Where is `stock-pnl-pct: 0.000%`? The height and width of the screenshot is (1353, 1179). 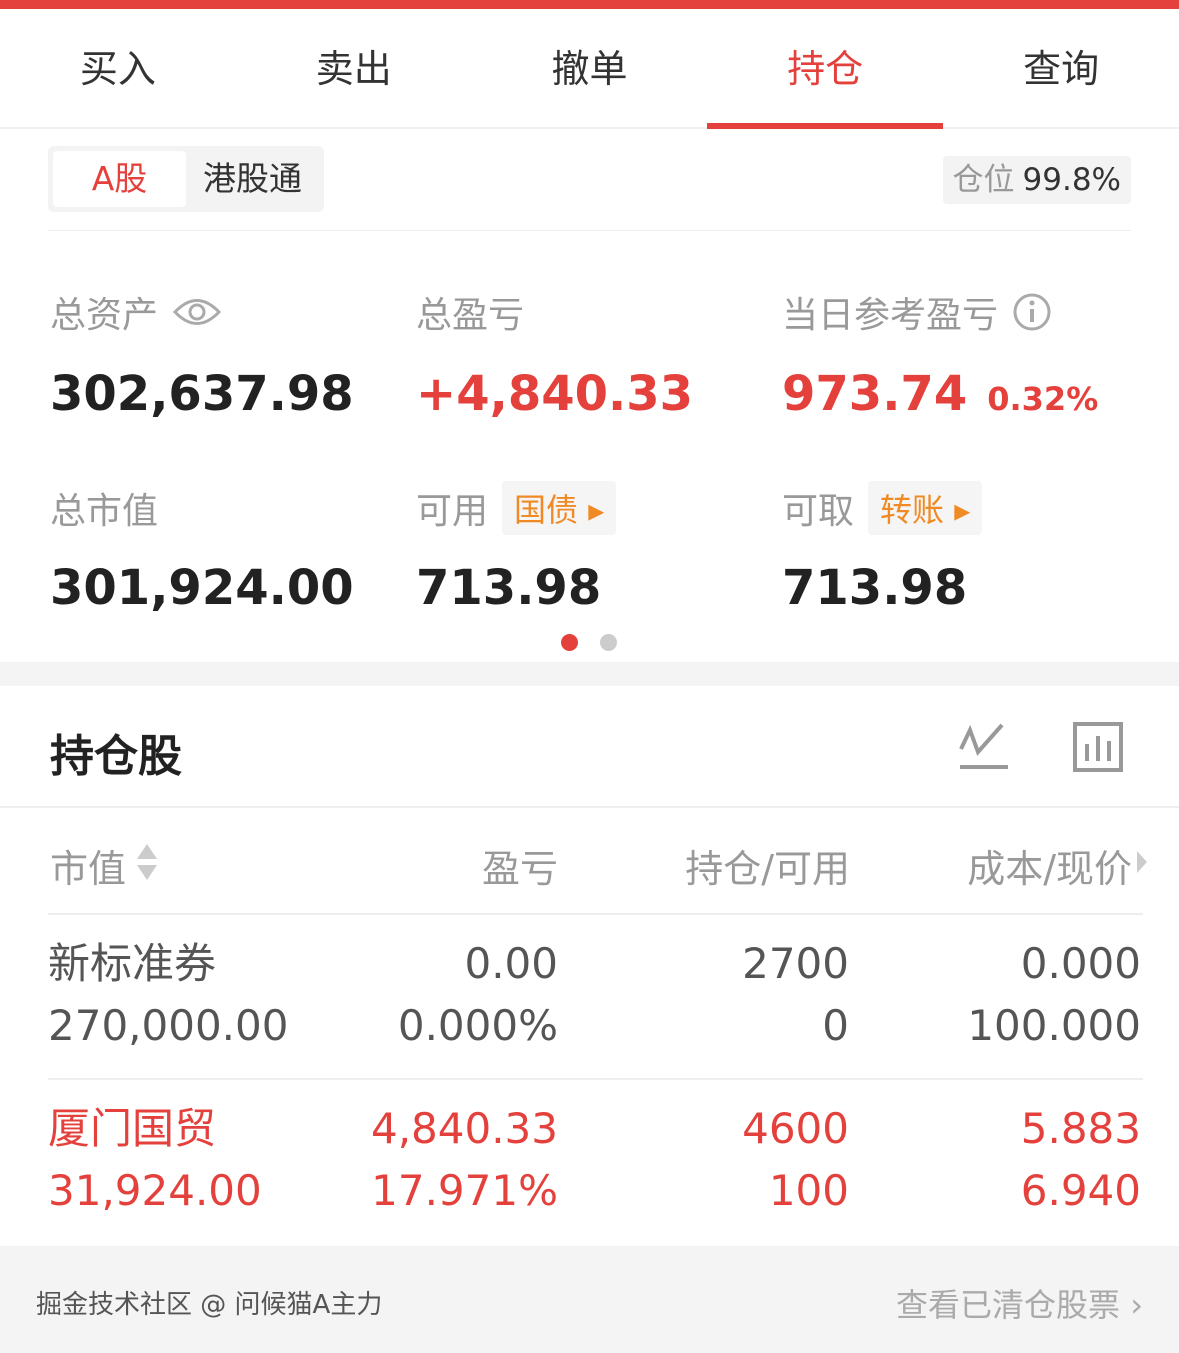
stock-pnl-pct: 0.000% is located at coordinates (477, 1025).